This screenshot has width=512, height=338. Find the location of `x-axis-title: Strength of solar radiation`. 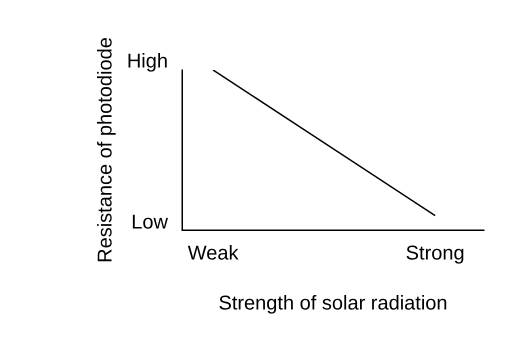

x-axis-title: Strength of solar radiation is located at coordinates (333, 303).